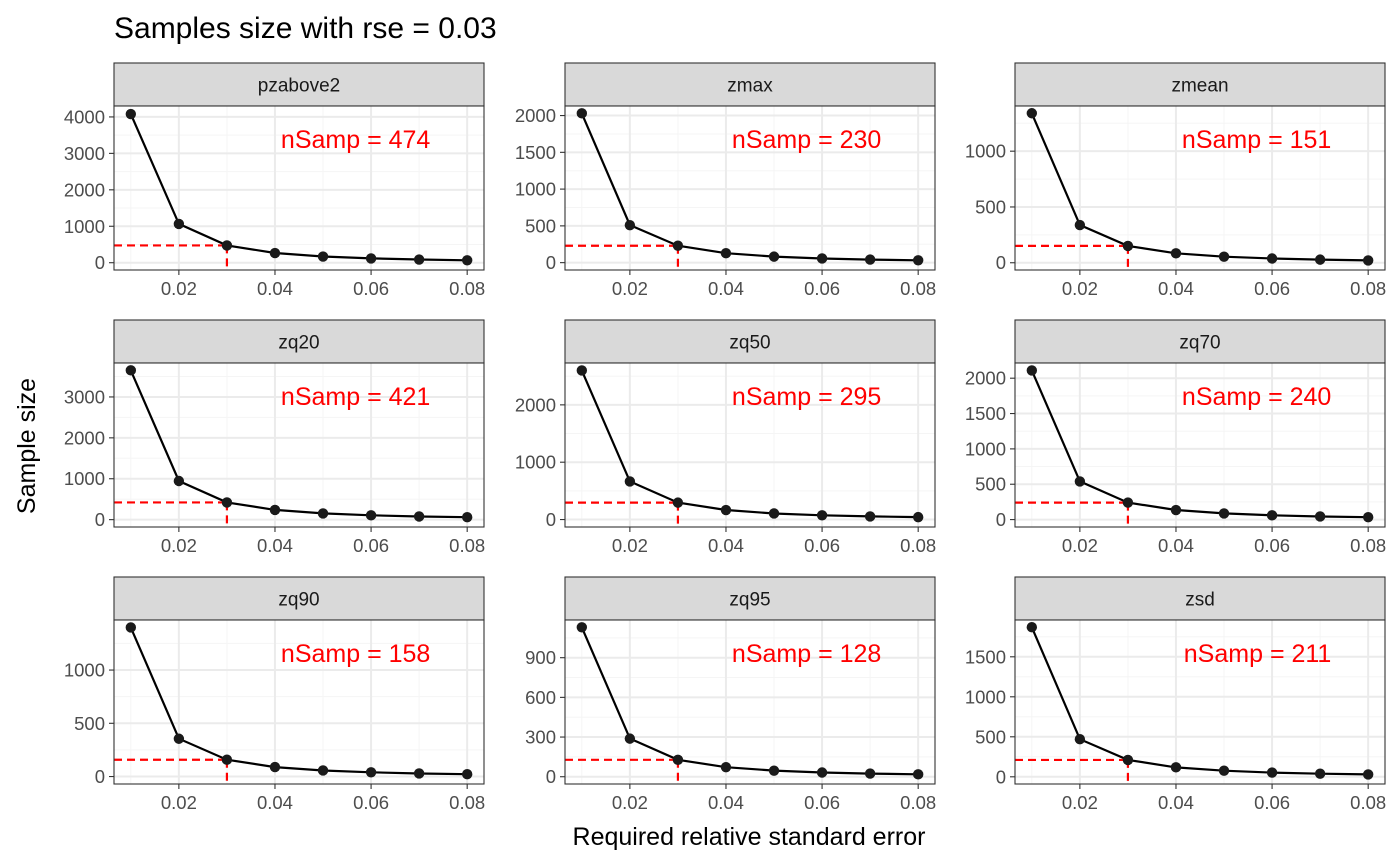 The width and height of the screenshot is (1400, 866). Describe the element at coordinates (1200, 600) in the screenshot. I see `facet-strip-label: zsd` at that location.